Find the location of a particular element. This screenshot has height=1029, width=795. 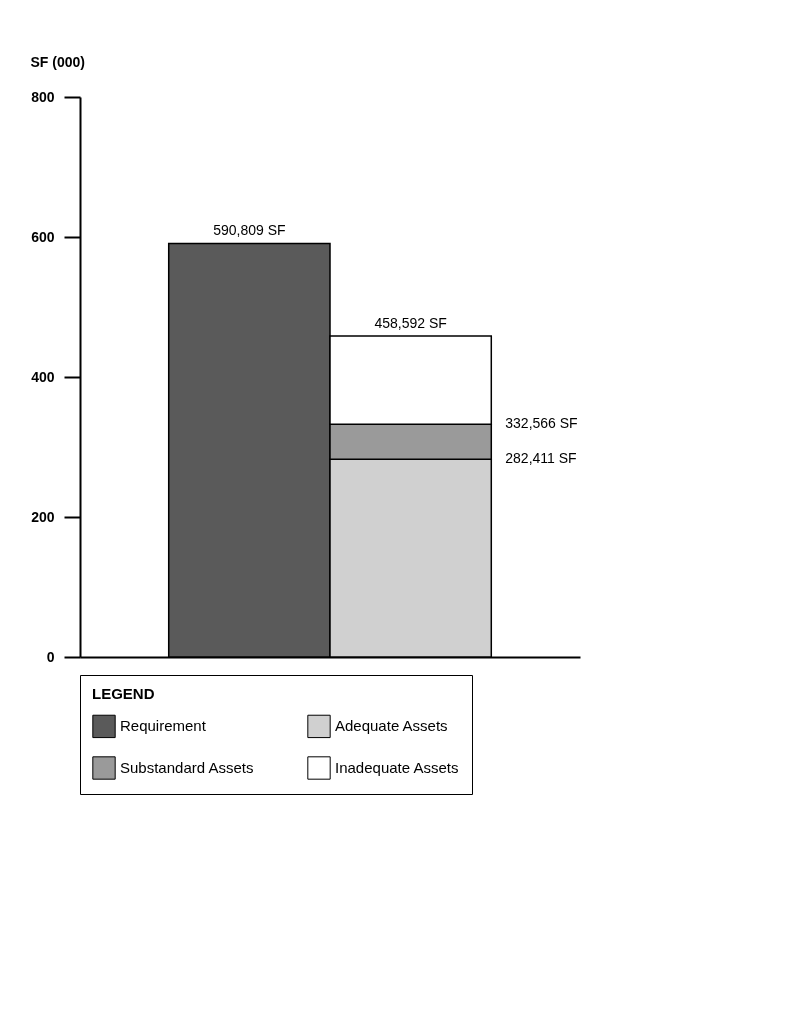

annotation: 458,592 SF is located at coordinates (410, 322).